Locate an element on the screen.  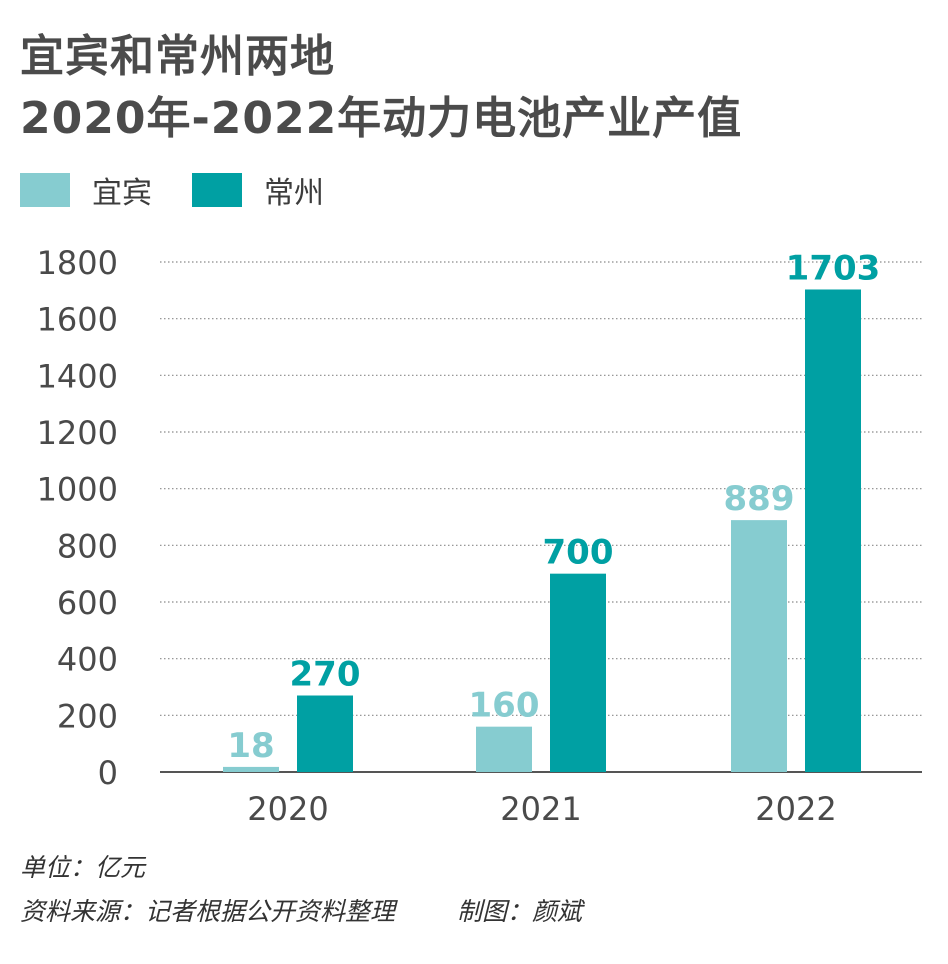
credit-note: 制图：颜斌 is located at coordinates (520, 911).